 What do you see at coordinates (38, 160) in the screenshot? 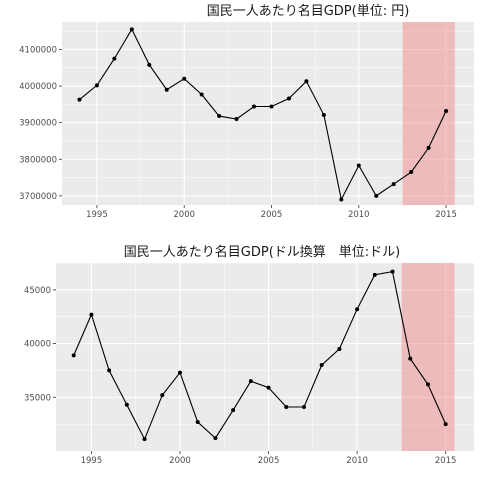
I see `top-y-tick-label: 3800000` at bounding box center [38, 160].